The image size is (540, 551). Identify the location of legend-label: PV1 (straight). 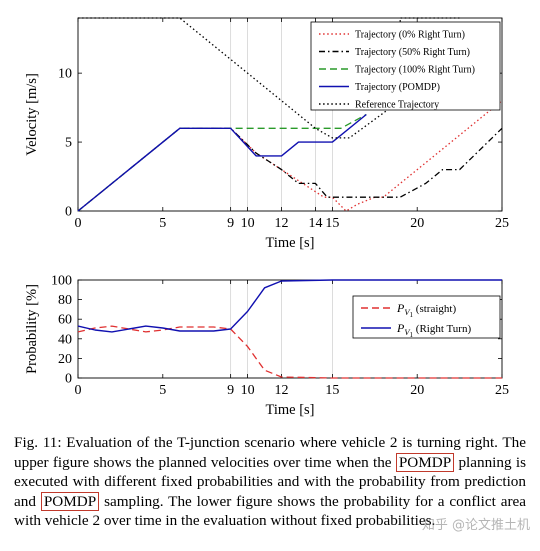
(426, 310).